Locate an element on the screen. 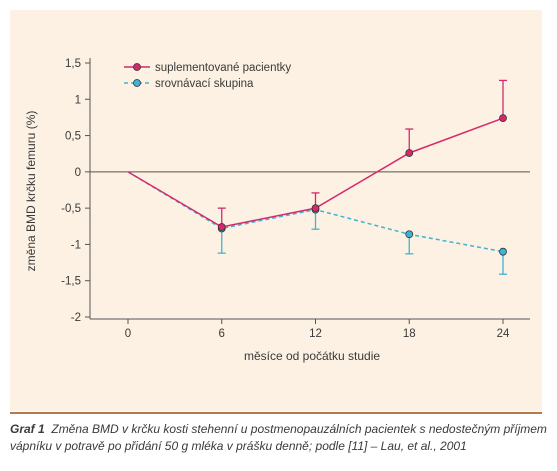 The image size is (557, 471). y-tick-label: 1,5 is located at coordinates (73, 64).